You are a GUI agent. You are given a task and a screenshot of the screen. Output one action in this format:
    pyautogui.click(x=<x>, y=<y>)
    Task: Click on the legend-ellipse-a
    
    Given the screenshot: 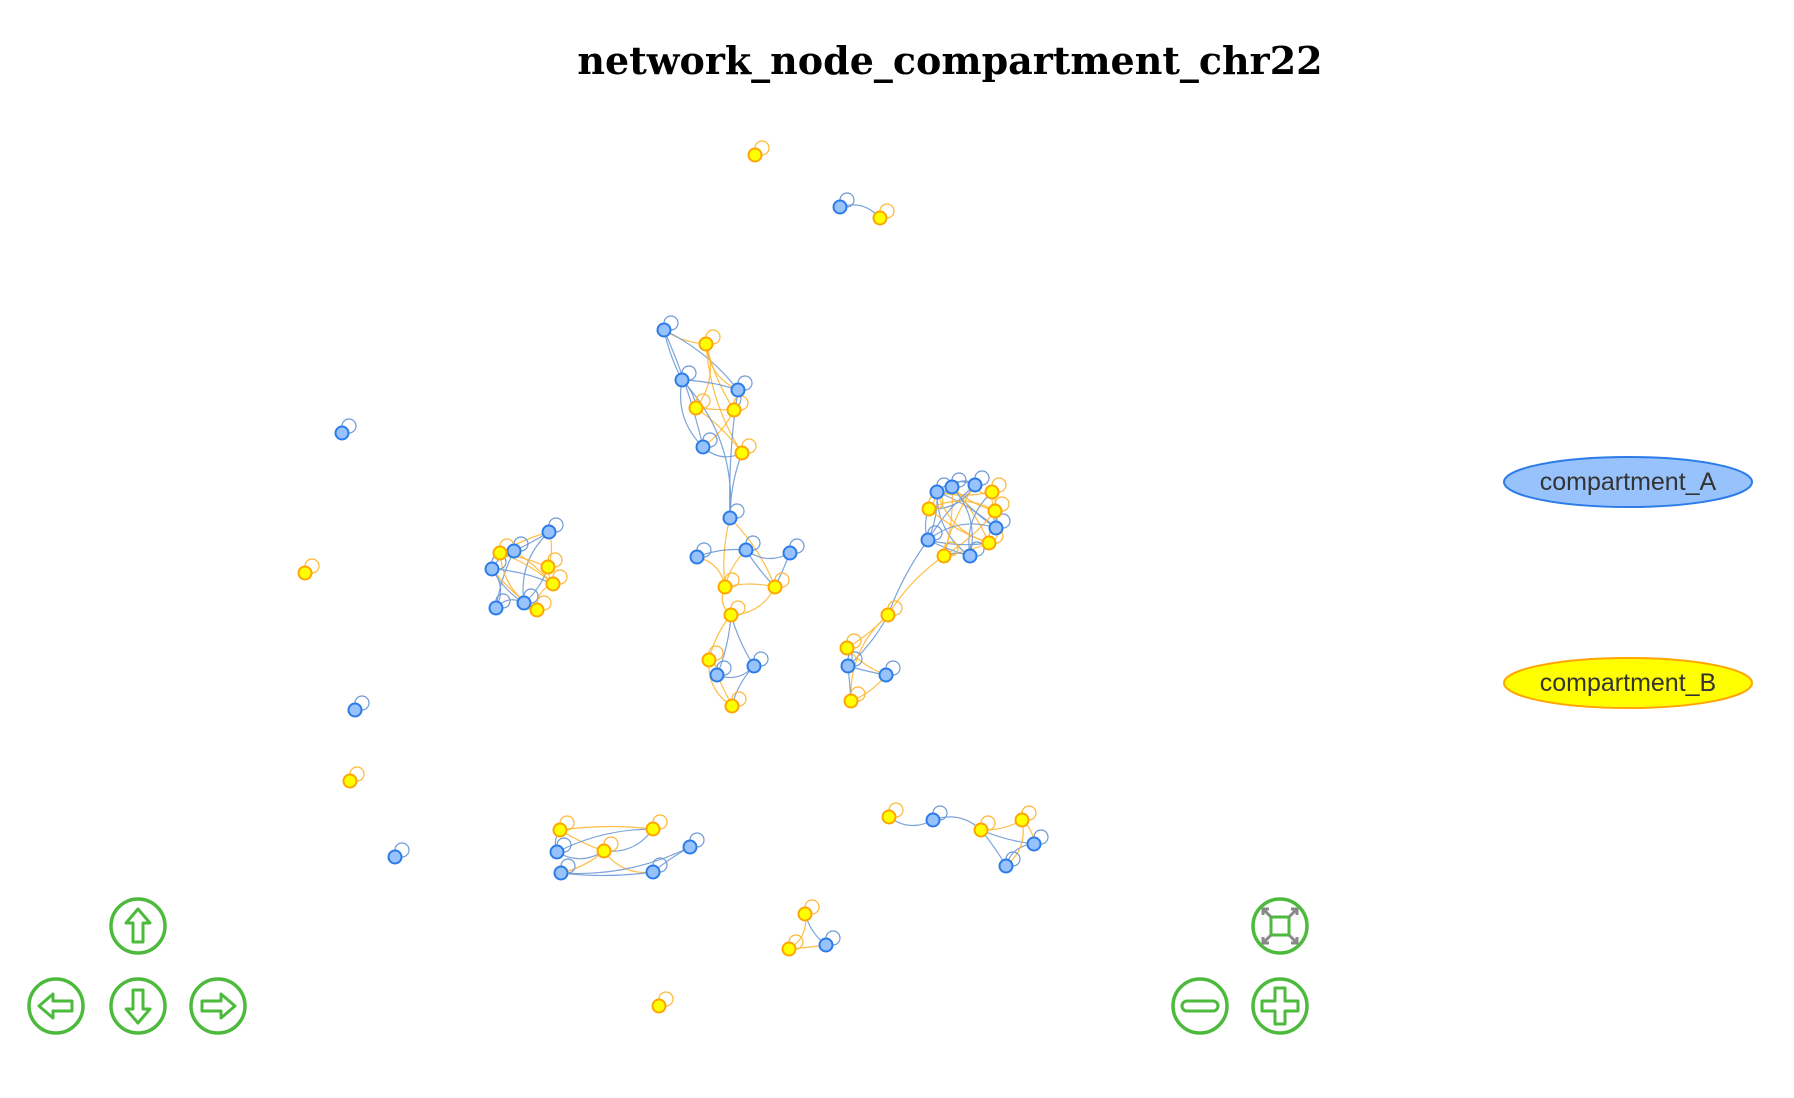 What is the action you would take?
    pyautogui.click(x=1628, y=482)
    